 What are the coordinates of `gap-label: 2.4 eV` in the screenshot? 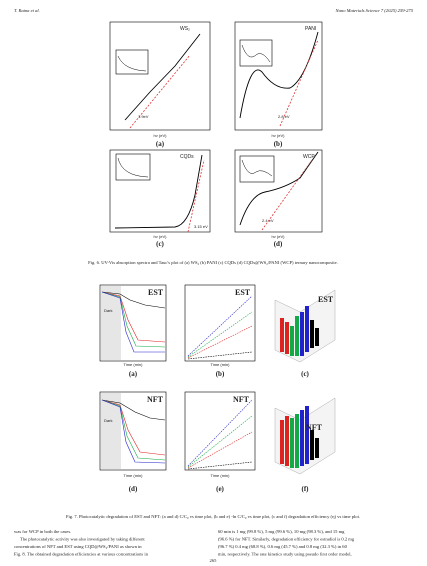 It's located at (268, 220).